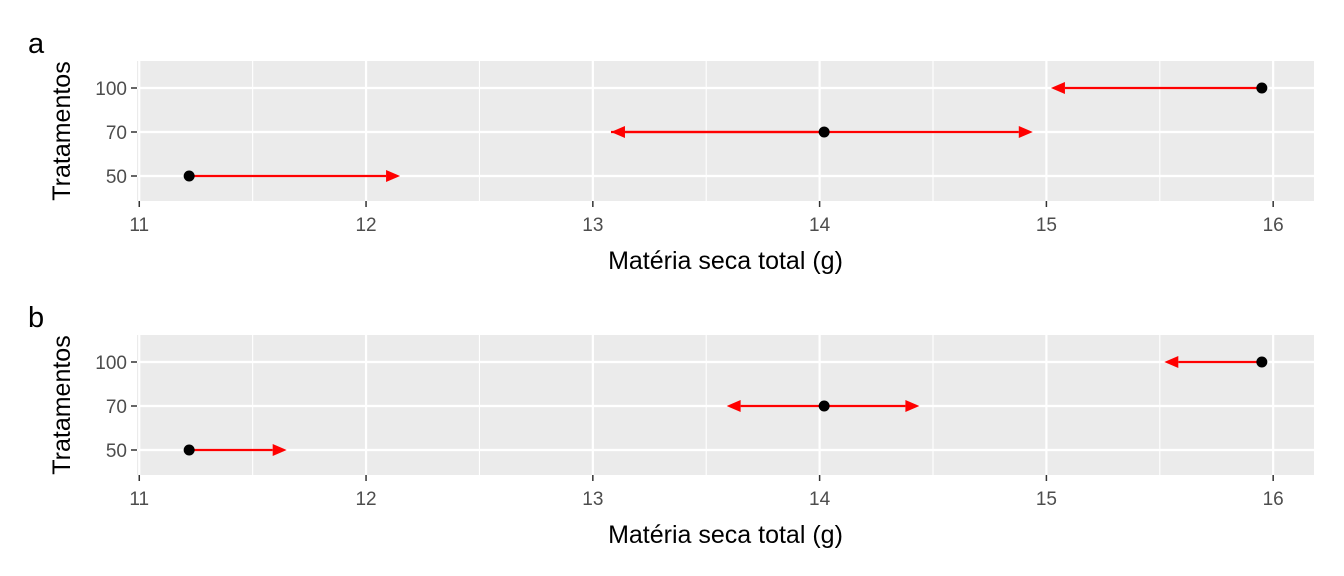 This screenshot has height=576, width=1344. I want to click on panel-tag: b, so click(36, 318).